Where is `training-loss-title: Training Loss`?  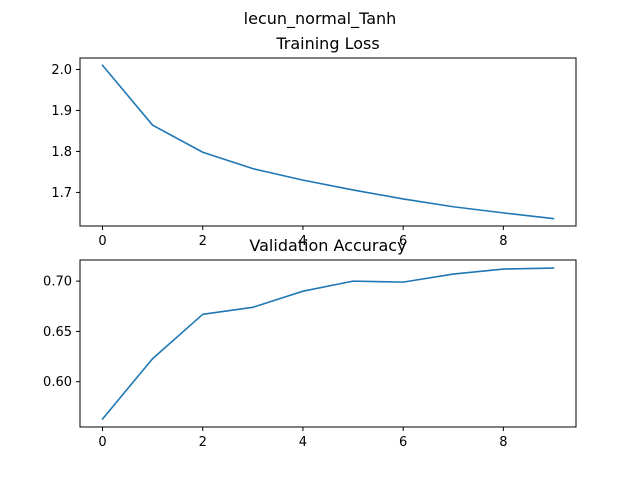 training-loss-title: Training Loss is located at coordinates (327, 43).